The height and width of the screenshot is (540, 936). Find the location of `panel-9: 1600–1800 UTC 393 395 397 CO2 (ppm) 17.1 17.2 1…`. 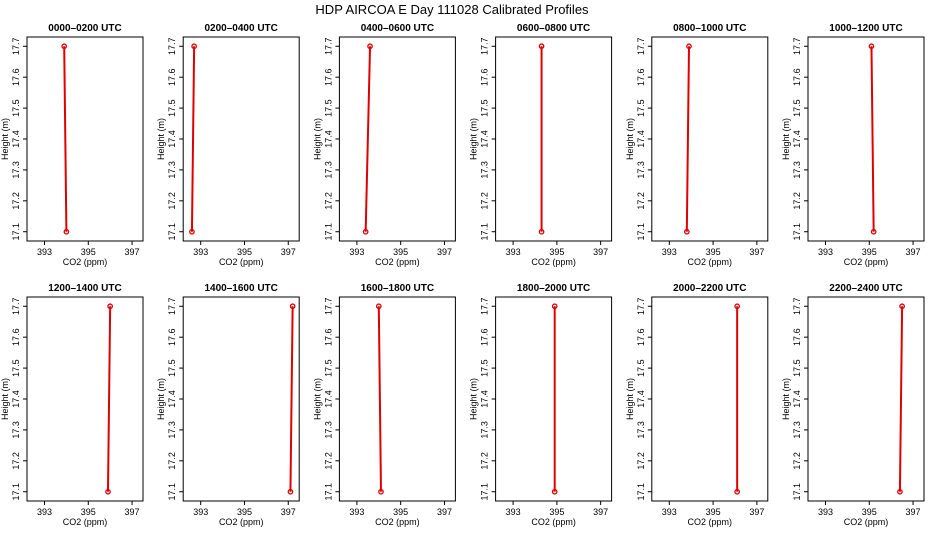

panel-9: 1600–1800 UTC 393 395 397 CO2 (ppm) 17.1 17.2 1… is located at coordinates (384, 405).